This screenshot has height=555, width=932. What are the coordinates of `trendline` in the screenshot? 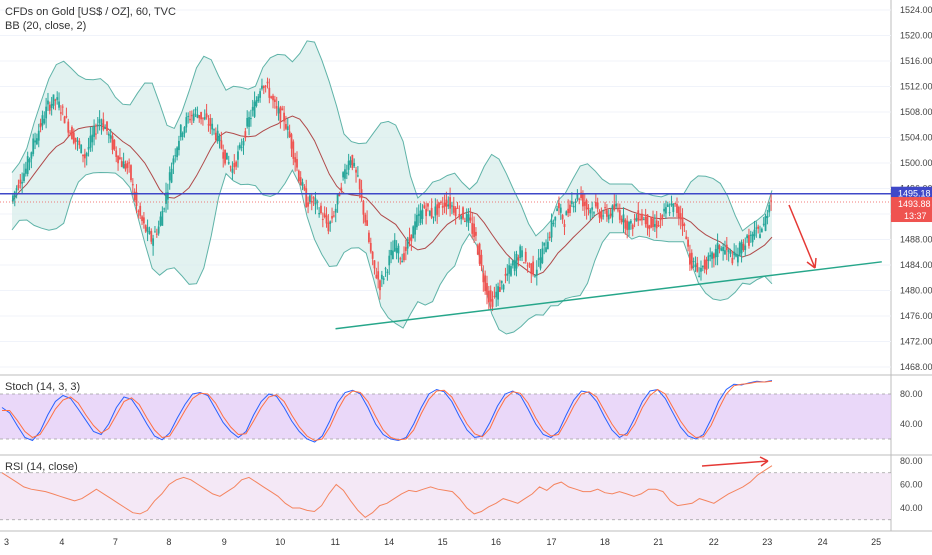 It's located at (608, 295).